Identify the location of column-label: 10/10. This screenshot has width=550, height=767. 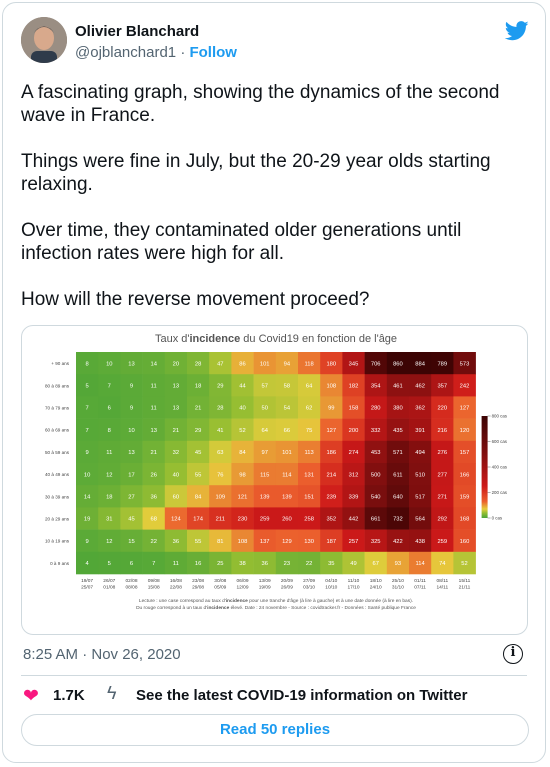
(331, 588).